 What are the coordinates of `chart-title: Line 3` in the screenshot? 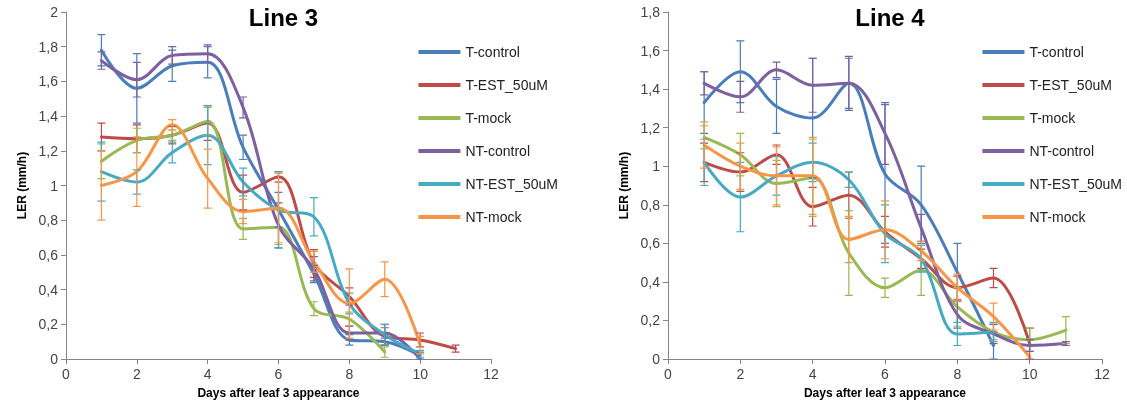 It's located at (283, 17).